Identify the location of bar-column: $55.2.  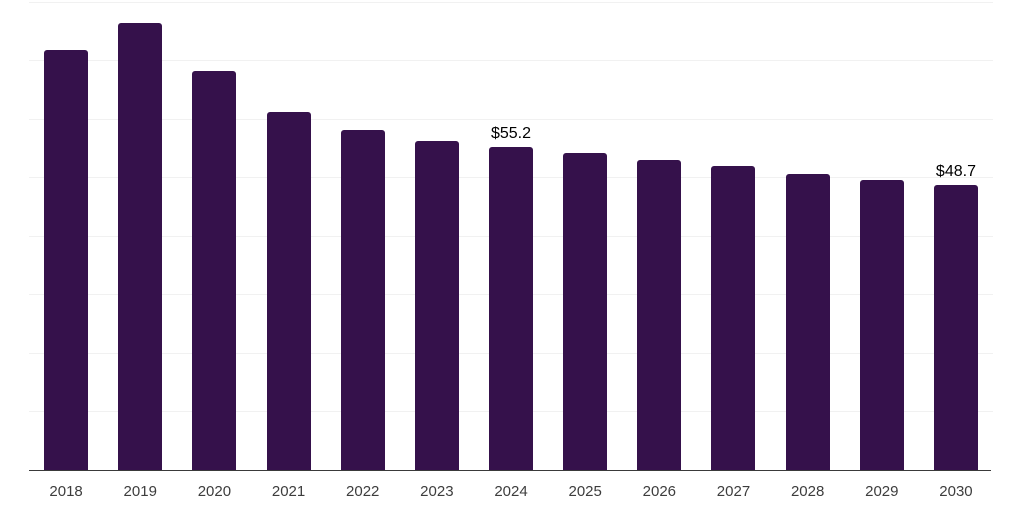
(511, 235).